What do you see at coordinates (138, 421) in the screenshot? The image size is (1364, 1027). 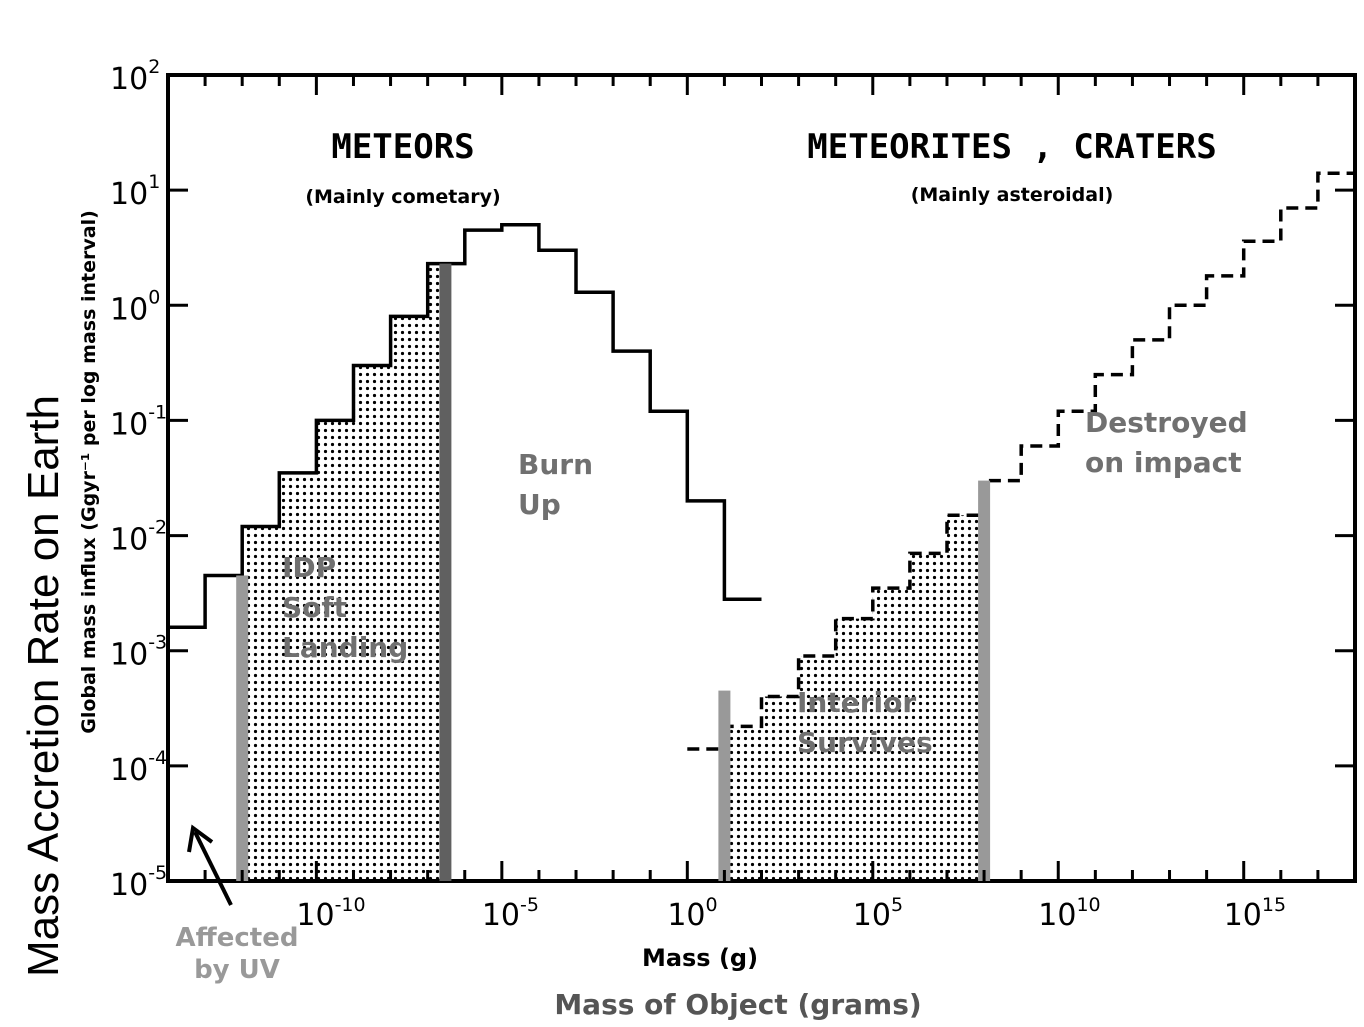 I see `y-tick-label: 10⁻¹` at bounding box center [138, 421].